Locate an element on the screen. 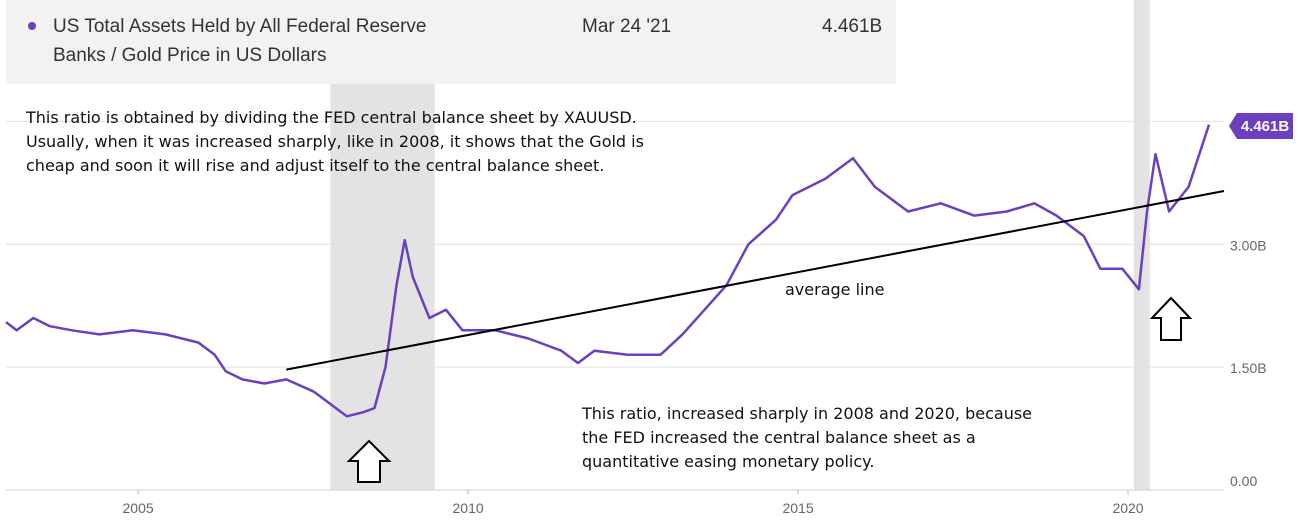 This screenshot has height=525, width=1301. trend-line-label: average line is located at coordinates (834, 289).